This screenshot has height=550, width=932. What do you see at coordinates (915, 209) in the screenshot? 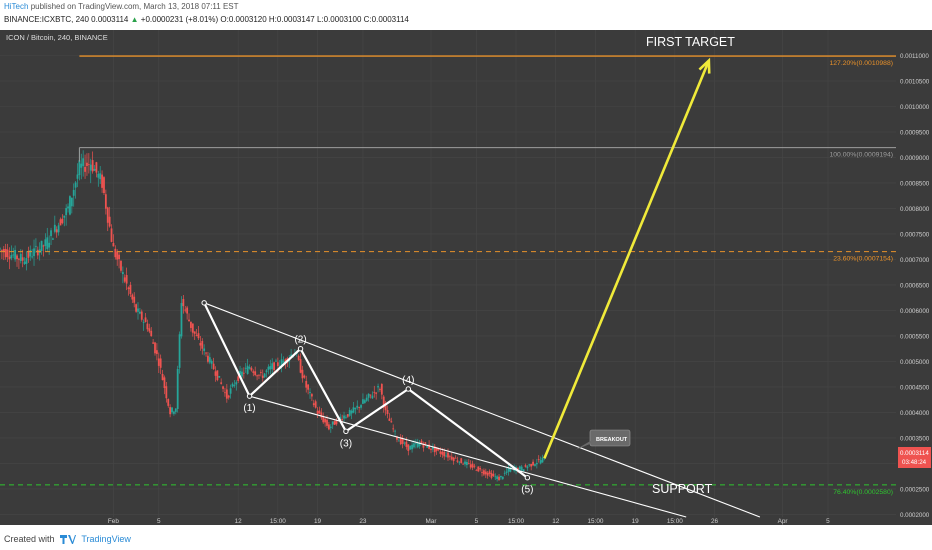
I see `y-tick-label: 0.0008000` at bounding box center [915, 209].